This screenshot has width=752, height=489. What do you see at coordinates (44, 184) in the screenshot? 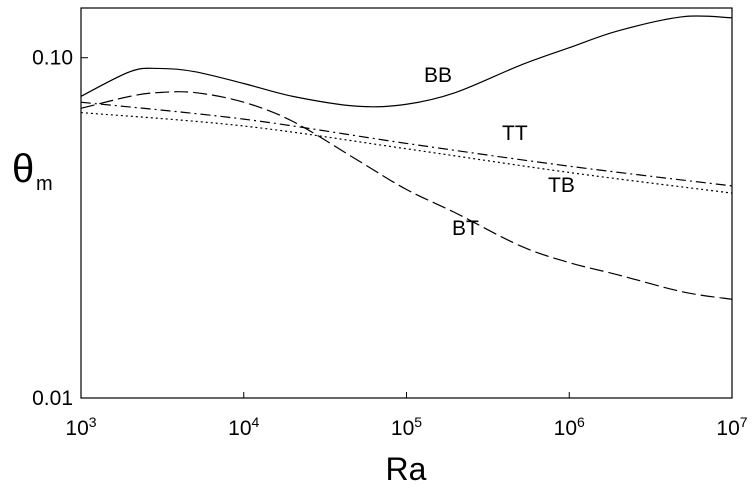
I see `y-axis-title-subscript: m` at bounding box center [44, 184].